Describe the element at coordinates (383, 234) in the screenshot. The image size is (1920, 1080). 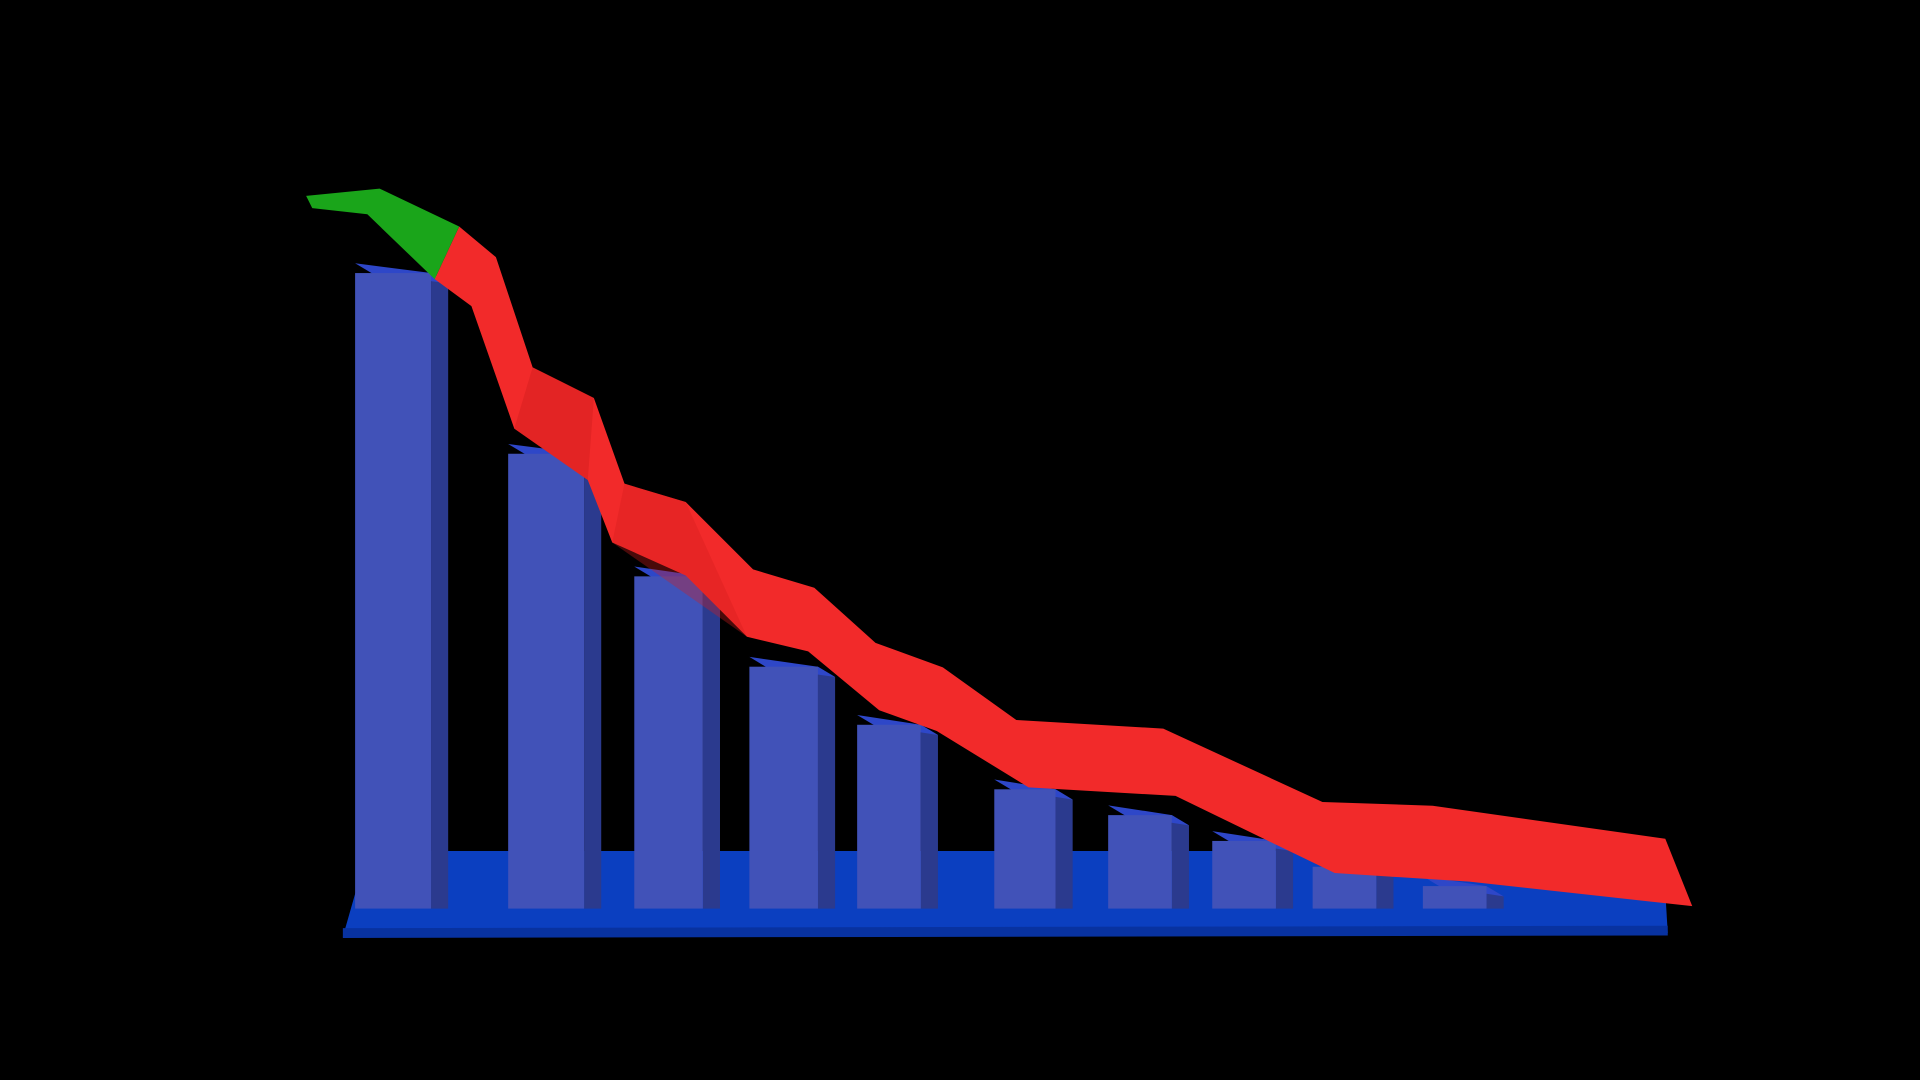
I see `ribbon-tip` at that location.